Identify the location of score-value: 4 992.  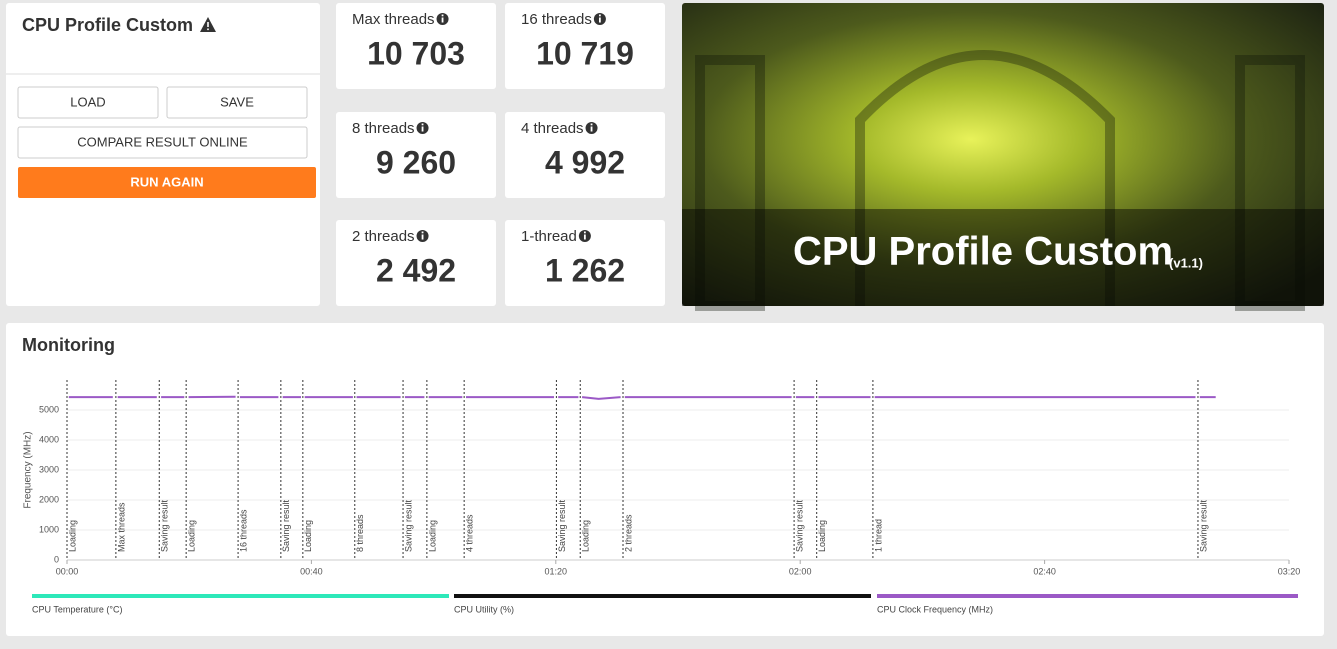
(585, 162).